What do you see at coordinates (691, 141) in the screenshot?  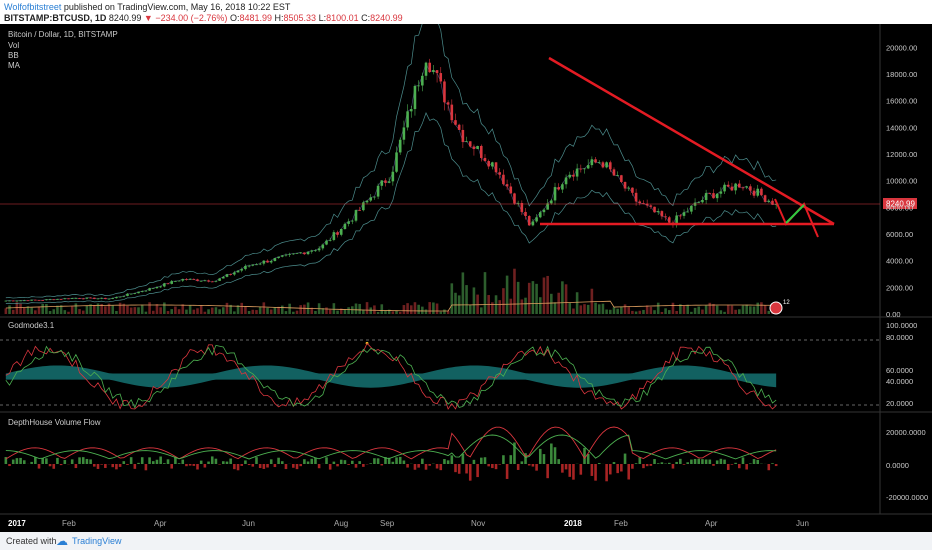 I see `descending-trendline` at bounding box center [691, 141].